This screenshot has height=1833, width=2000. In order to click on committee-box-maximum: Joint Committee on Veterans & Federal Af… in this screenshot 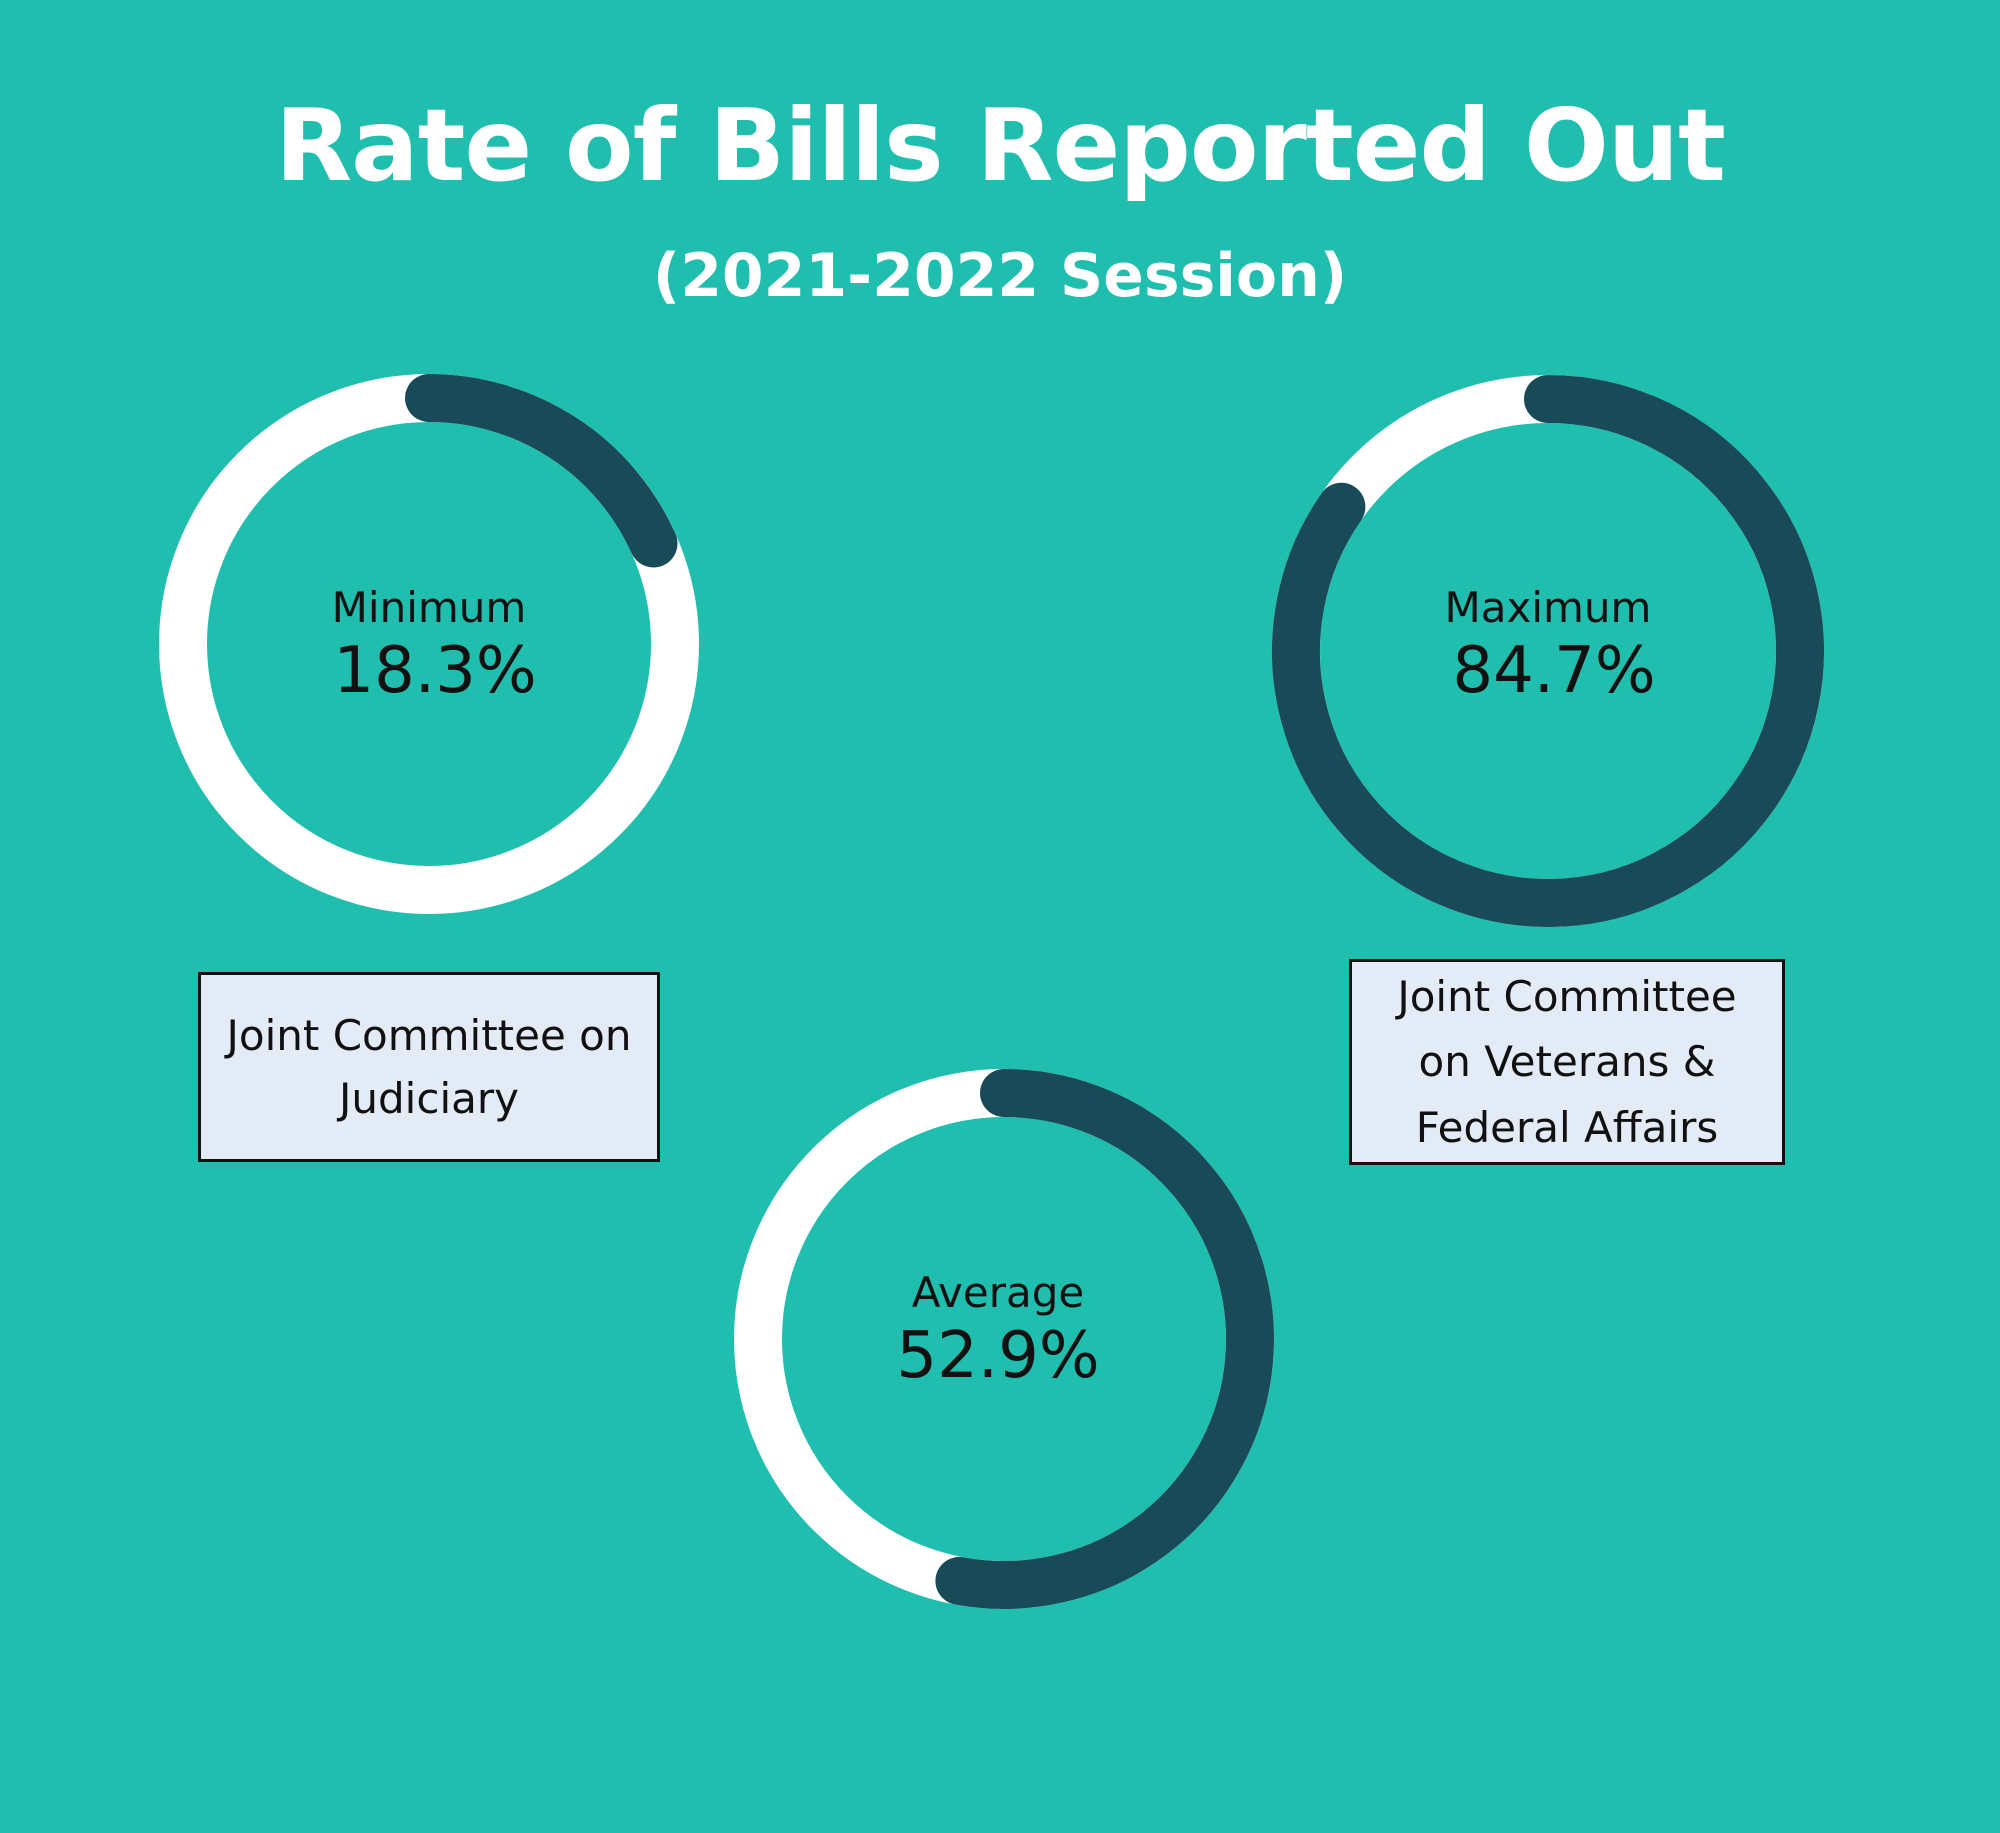, I will do `click(1567, 1062)`.